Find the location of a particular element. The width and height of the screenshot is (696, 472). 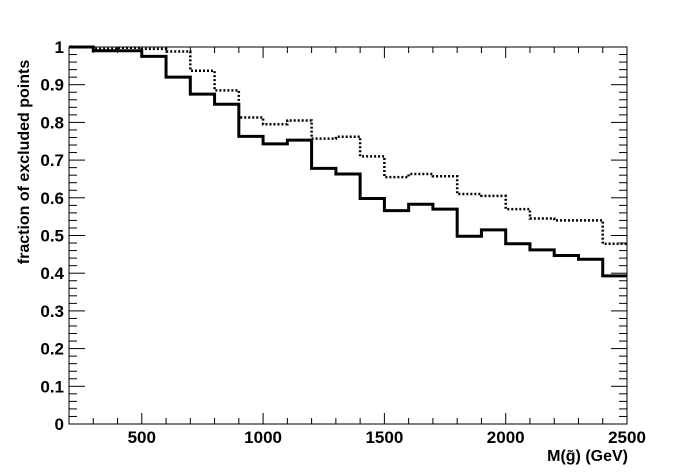

x-tick-label: 2500 is located at coordinates (627, 437).